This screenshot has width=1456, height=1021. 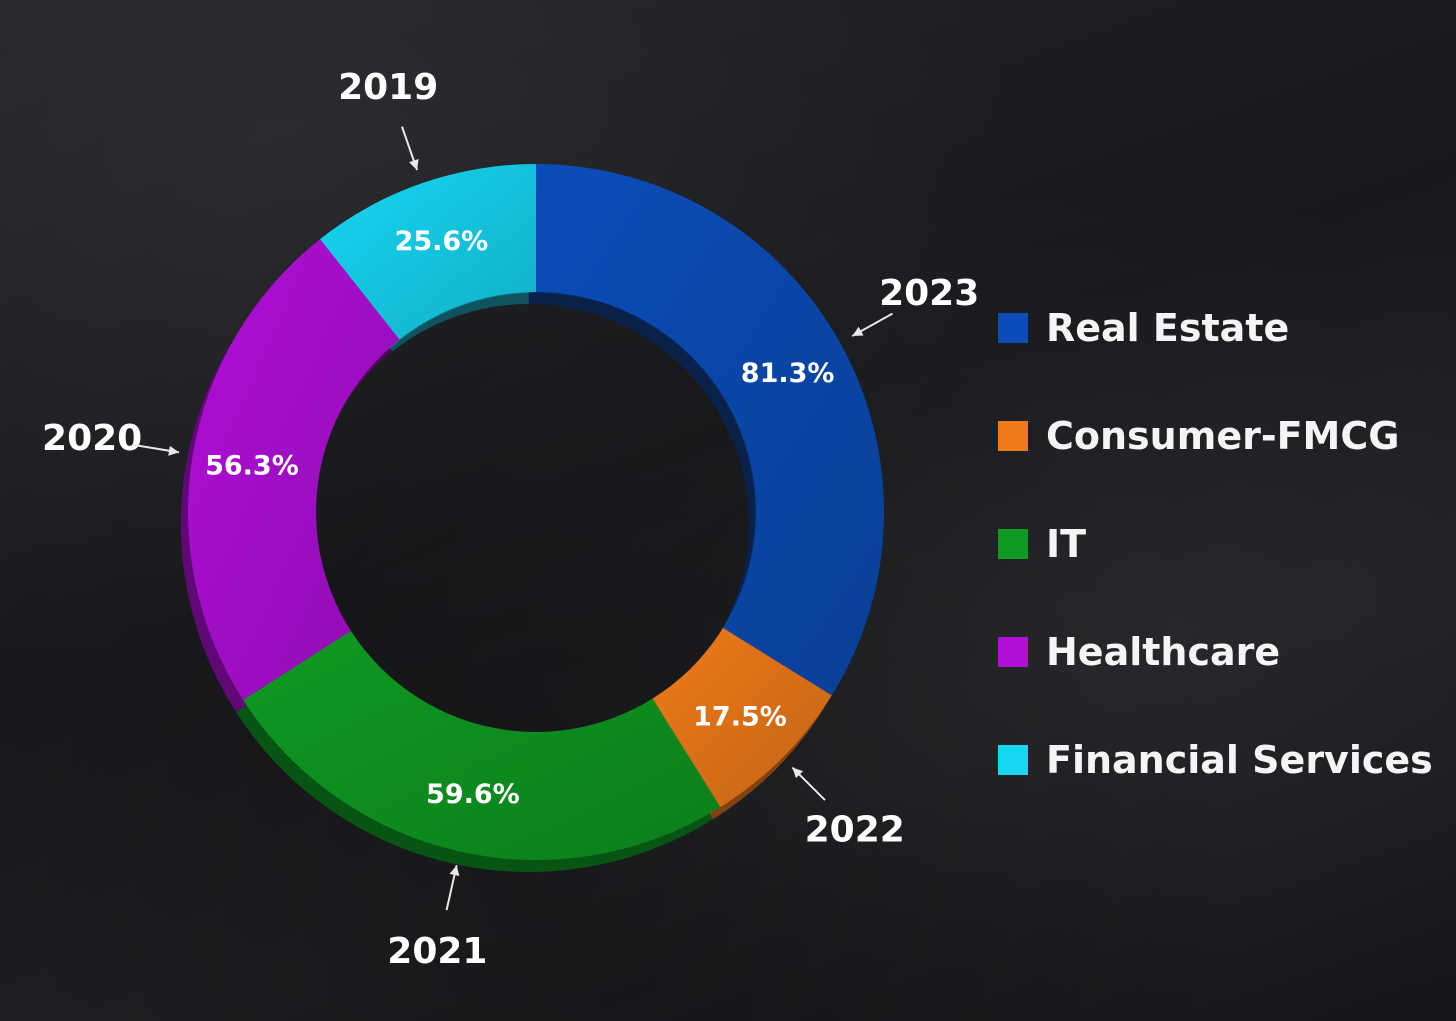 What do you see at coordinates (454, 871) in the screenshot?
I see `year-arrowhead-2021` at bounding box center [454, 871].